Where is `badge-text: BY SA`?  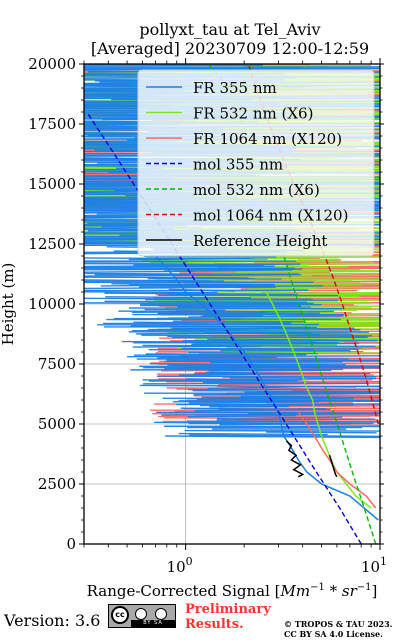
badge-text: BY SA is located at coordinates (153, 623).